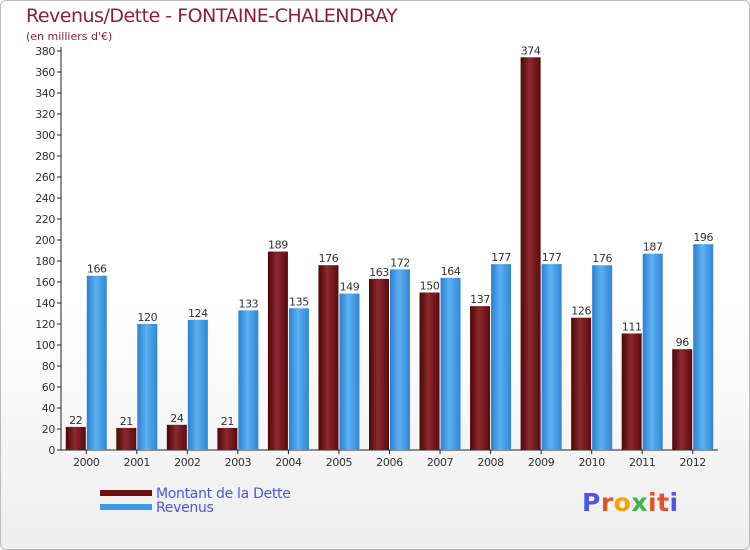 Image resolution: width=750 pixels, height=550 pixels. What do you see at coordinates (591, 502) in the screenshot?
I see `logo-letter: P` at bounding box center [591, 502].